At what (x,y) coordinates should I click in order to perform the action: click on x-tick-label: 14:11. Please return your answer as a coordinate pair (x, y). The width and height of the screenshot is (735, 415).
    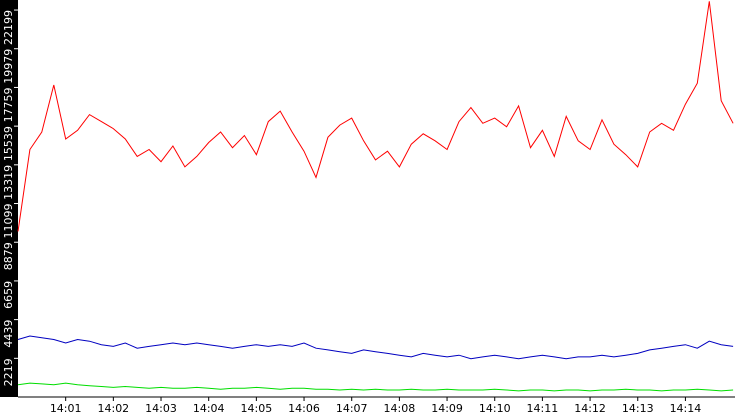
    Looking at the image, I should click on (543, 408).